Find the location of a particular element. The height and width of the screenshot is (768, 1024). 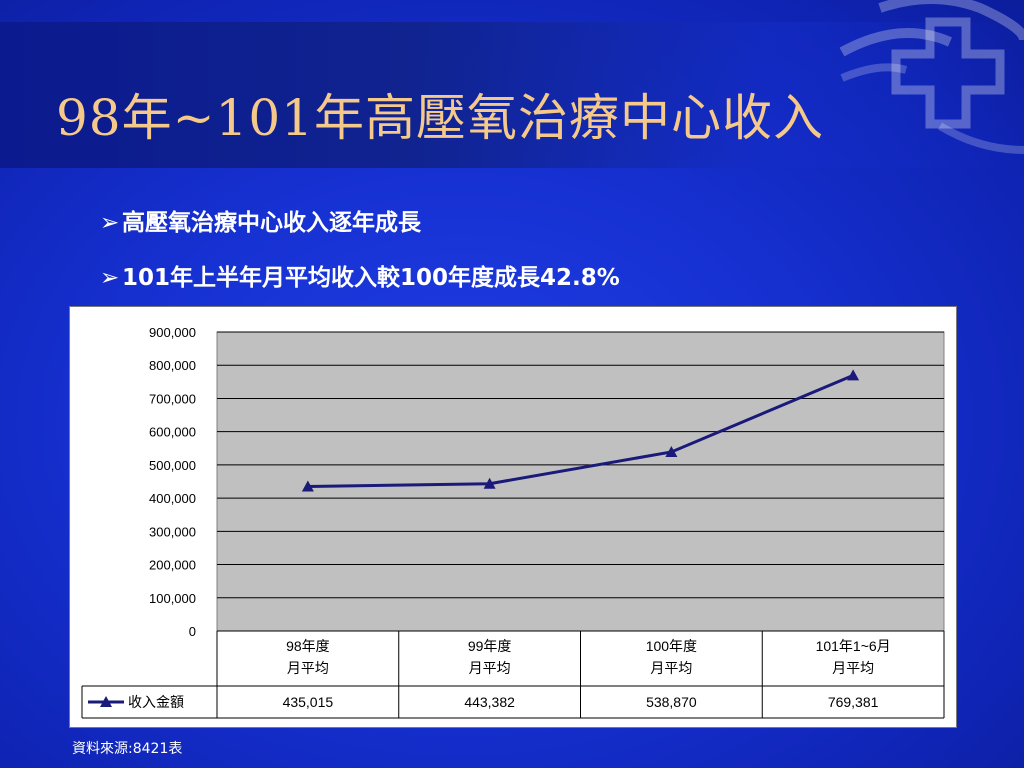

y-tick-label: 500,000 is located at coordinates (172, 465).